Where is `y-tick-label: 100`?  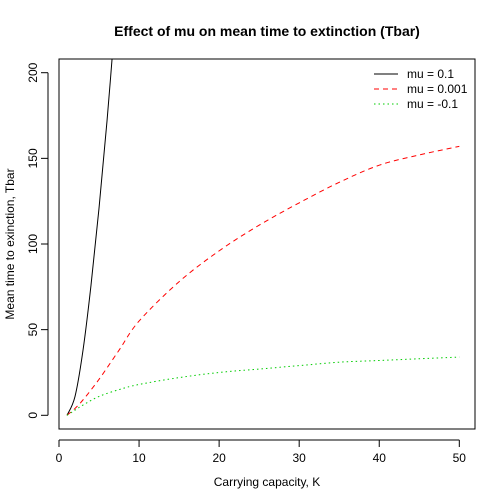
y-tick-label: 100 is located at coordinates (33, 244).